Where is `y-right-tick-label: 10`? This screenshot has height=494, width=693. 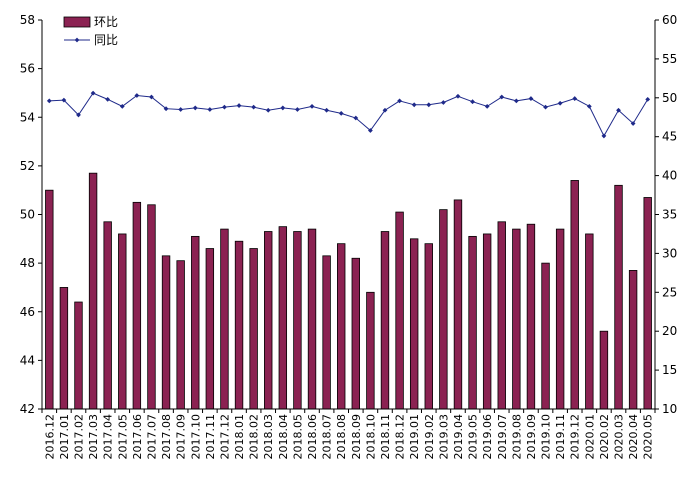
y-right-tick-label: 10 is located at coordinates (669, 409).